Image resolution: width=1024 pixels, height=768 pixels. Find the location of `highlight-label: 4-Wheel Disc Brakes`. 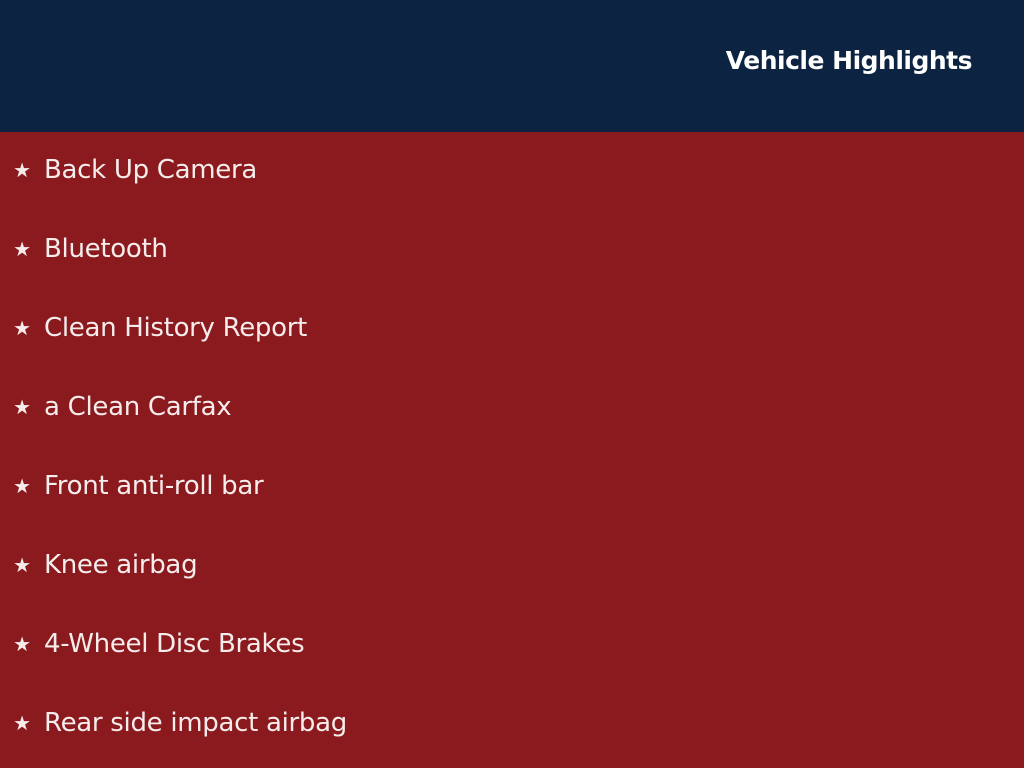

highlight-label: 4-Wheel Disc Brakes is located at coordinates (174, 644).